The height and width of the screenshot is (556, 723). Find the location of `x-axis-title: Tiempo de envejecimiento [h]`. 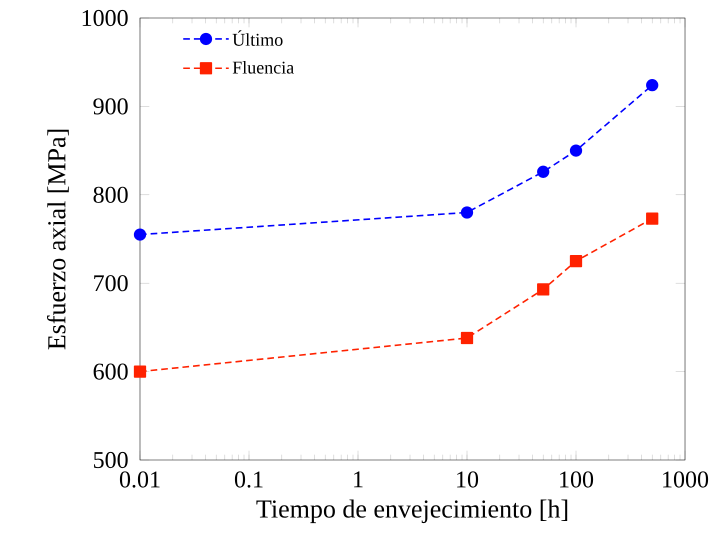

x-axis-title: Tiempo de envejecimiento [h] is located at coordinates (412, 512).